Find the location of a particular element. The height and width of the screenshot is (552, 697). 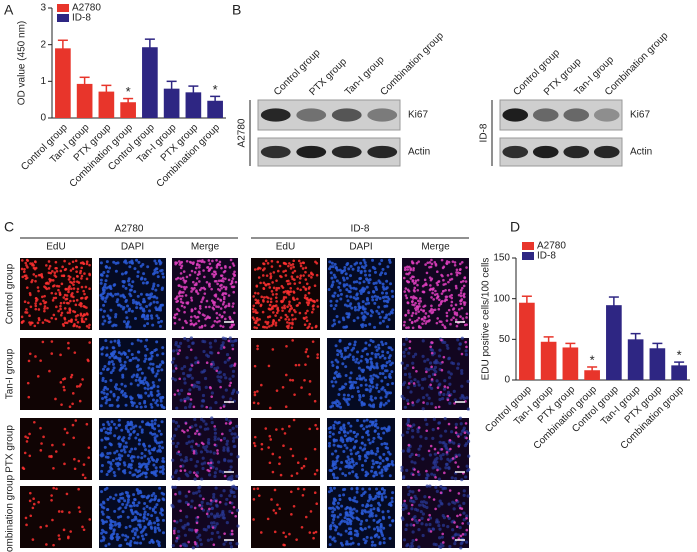

micrograph is located at coordinates (285, 517).